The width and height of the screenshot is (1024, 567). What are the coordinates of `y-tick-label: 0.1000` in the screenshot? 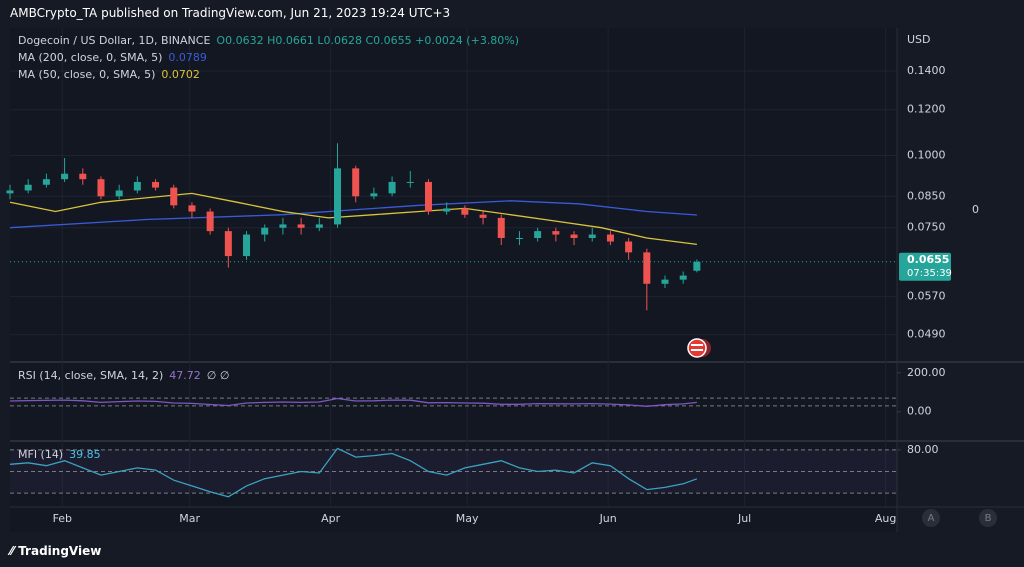 It's located at (926, 154).